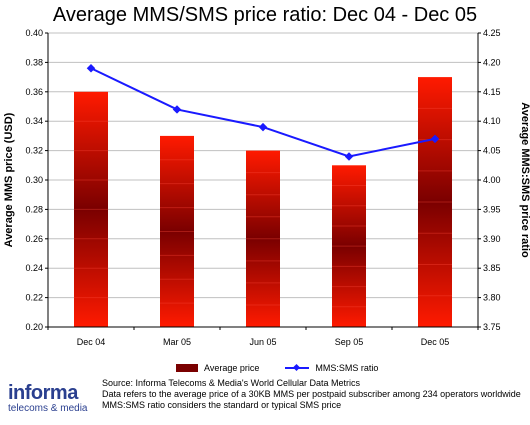 The image size is (530, 425). What do you see at coordinates (349, 342) in the screenshot?
I see `x-tick-label: Sep 05` at bounding box center [349, 342].